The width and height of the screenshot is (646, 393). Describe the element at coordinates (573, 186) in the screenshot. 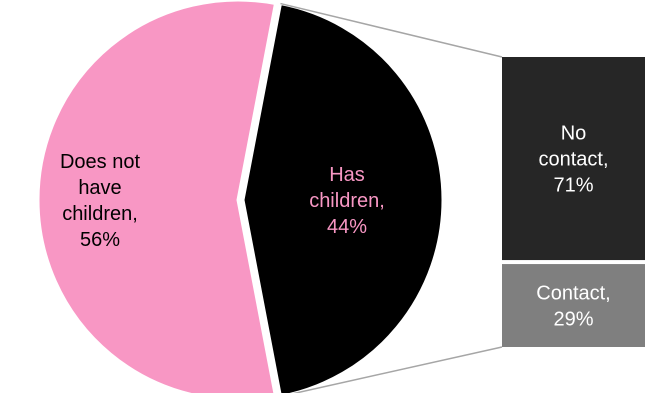

I see `bar-label-line: 71%` at that location.